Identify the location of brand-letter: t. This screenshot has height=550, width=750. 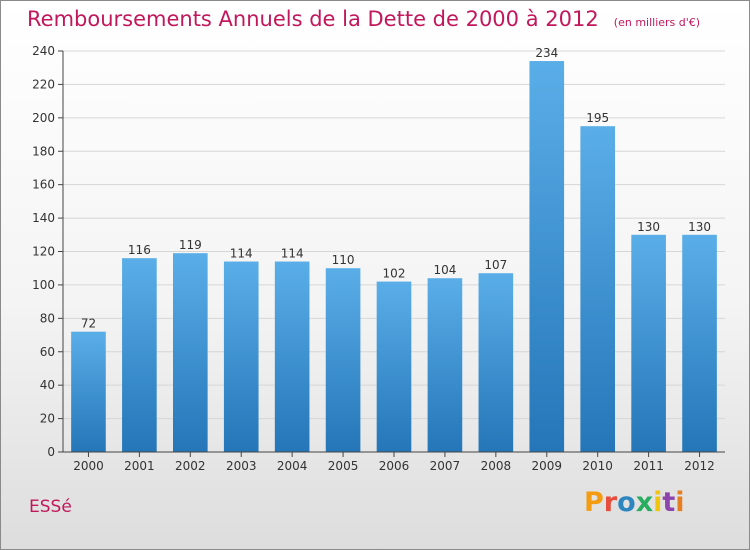
(669, 502).